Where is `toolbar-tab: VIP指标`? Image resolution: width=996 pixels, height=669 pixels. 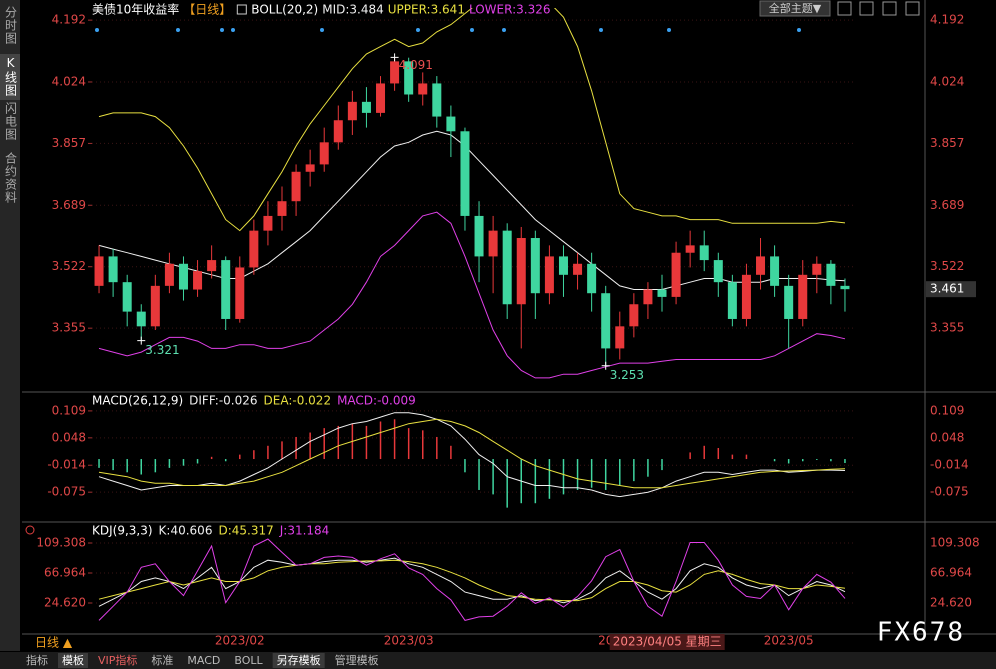 toolbar-tab: VIP指标 is located at coordinates (117, 660).